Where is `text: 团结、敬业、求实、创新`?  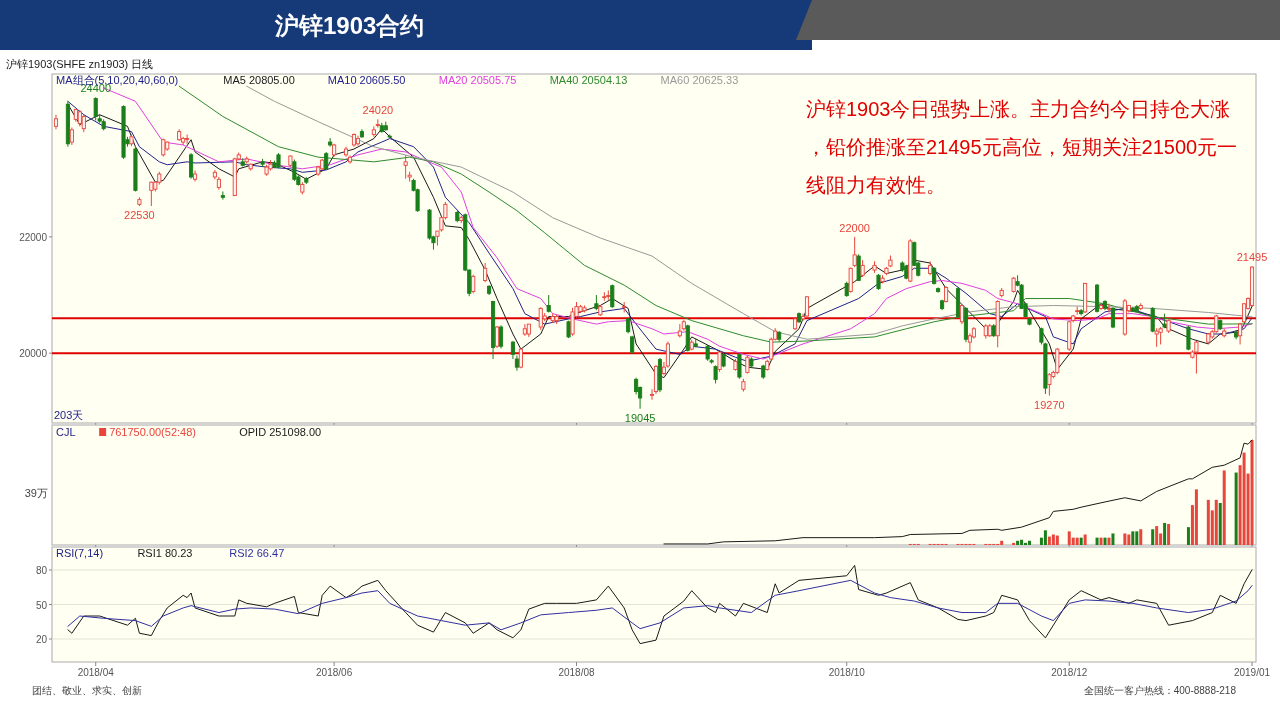 text: 团结、敬业、求实、创新 is located at coordinates (87, 690).